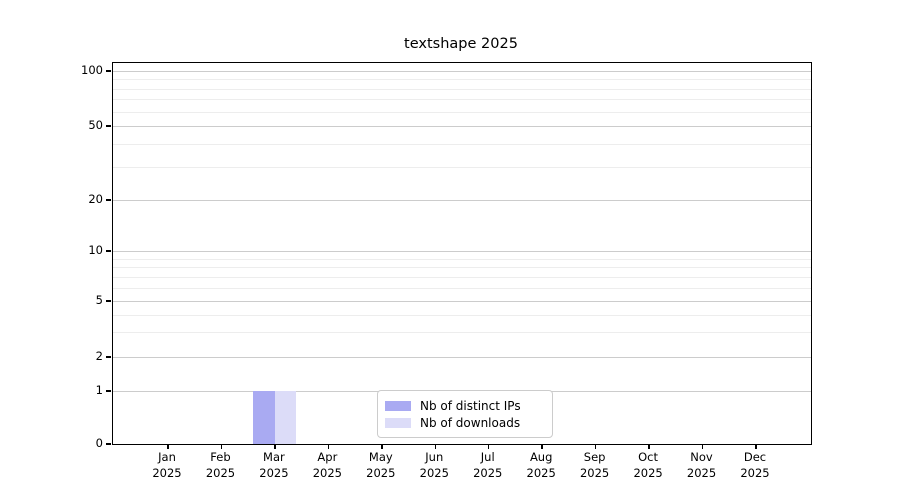  Describe the element at coordinates (541, 465) in the screenshot. I see `x-tick-label: Aug 2025` at that location.